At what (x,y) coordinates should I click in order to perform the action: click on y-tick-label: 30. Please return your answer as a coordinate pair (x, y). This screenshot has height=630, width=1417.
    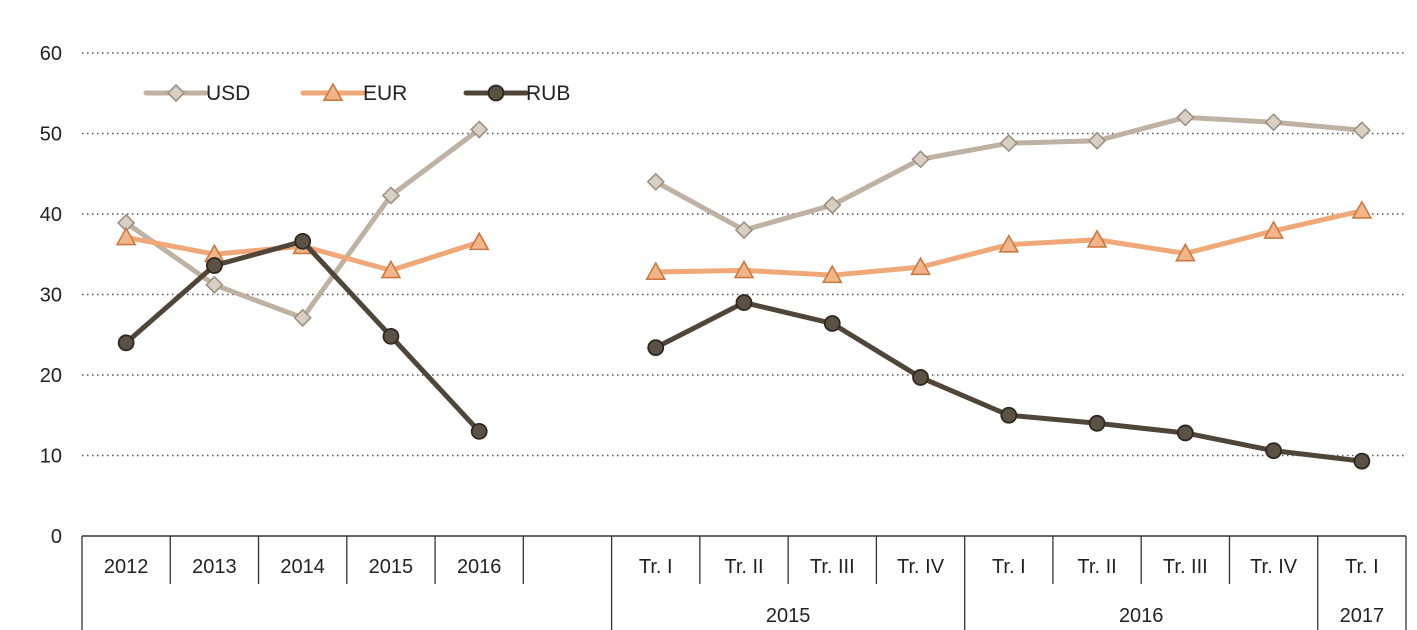
    Looking at the image, I should click on (51, 296).